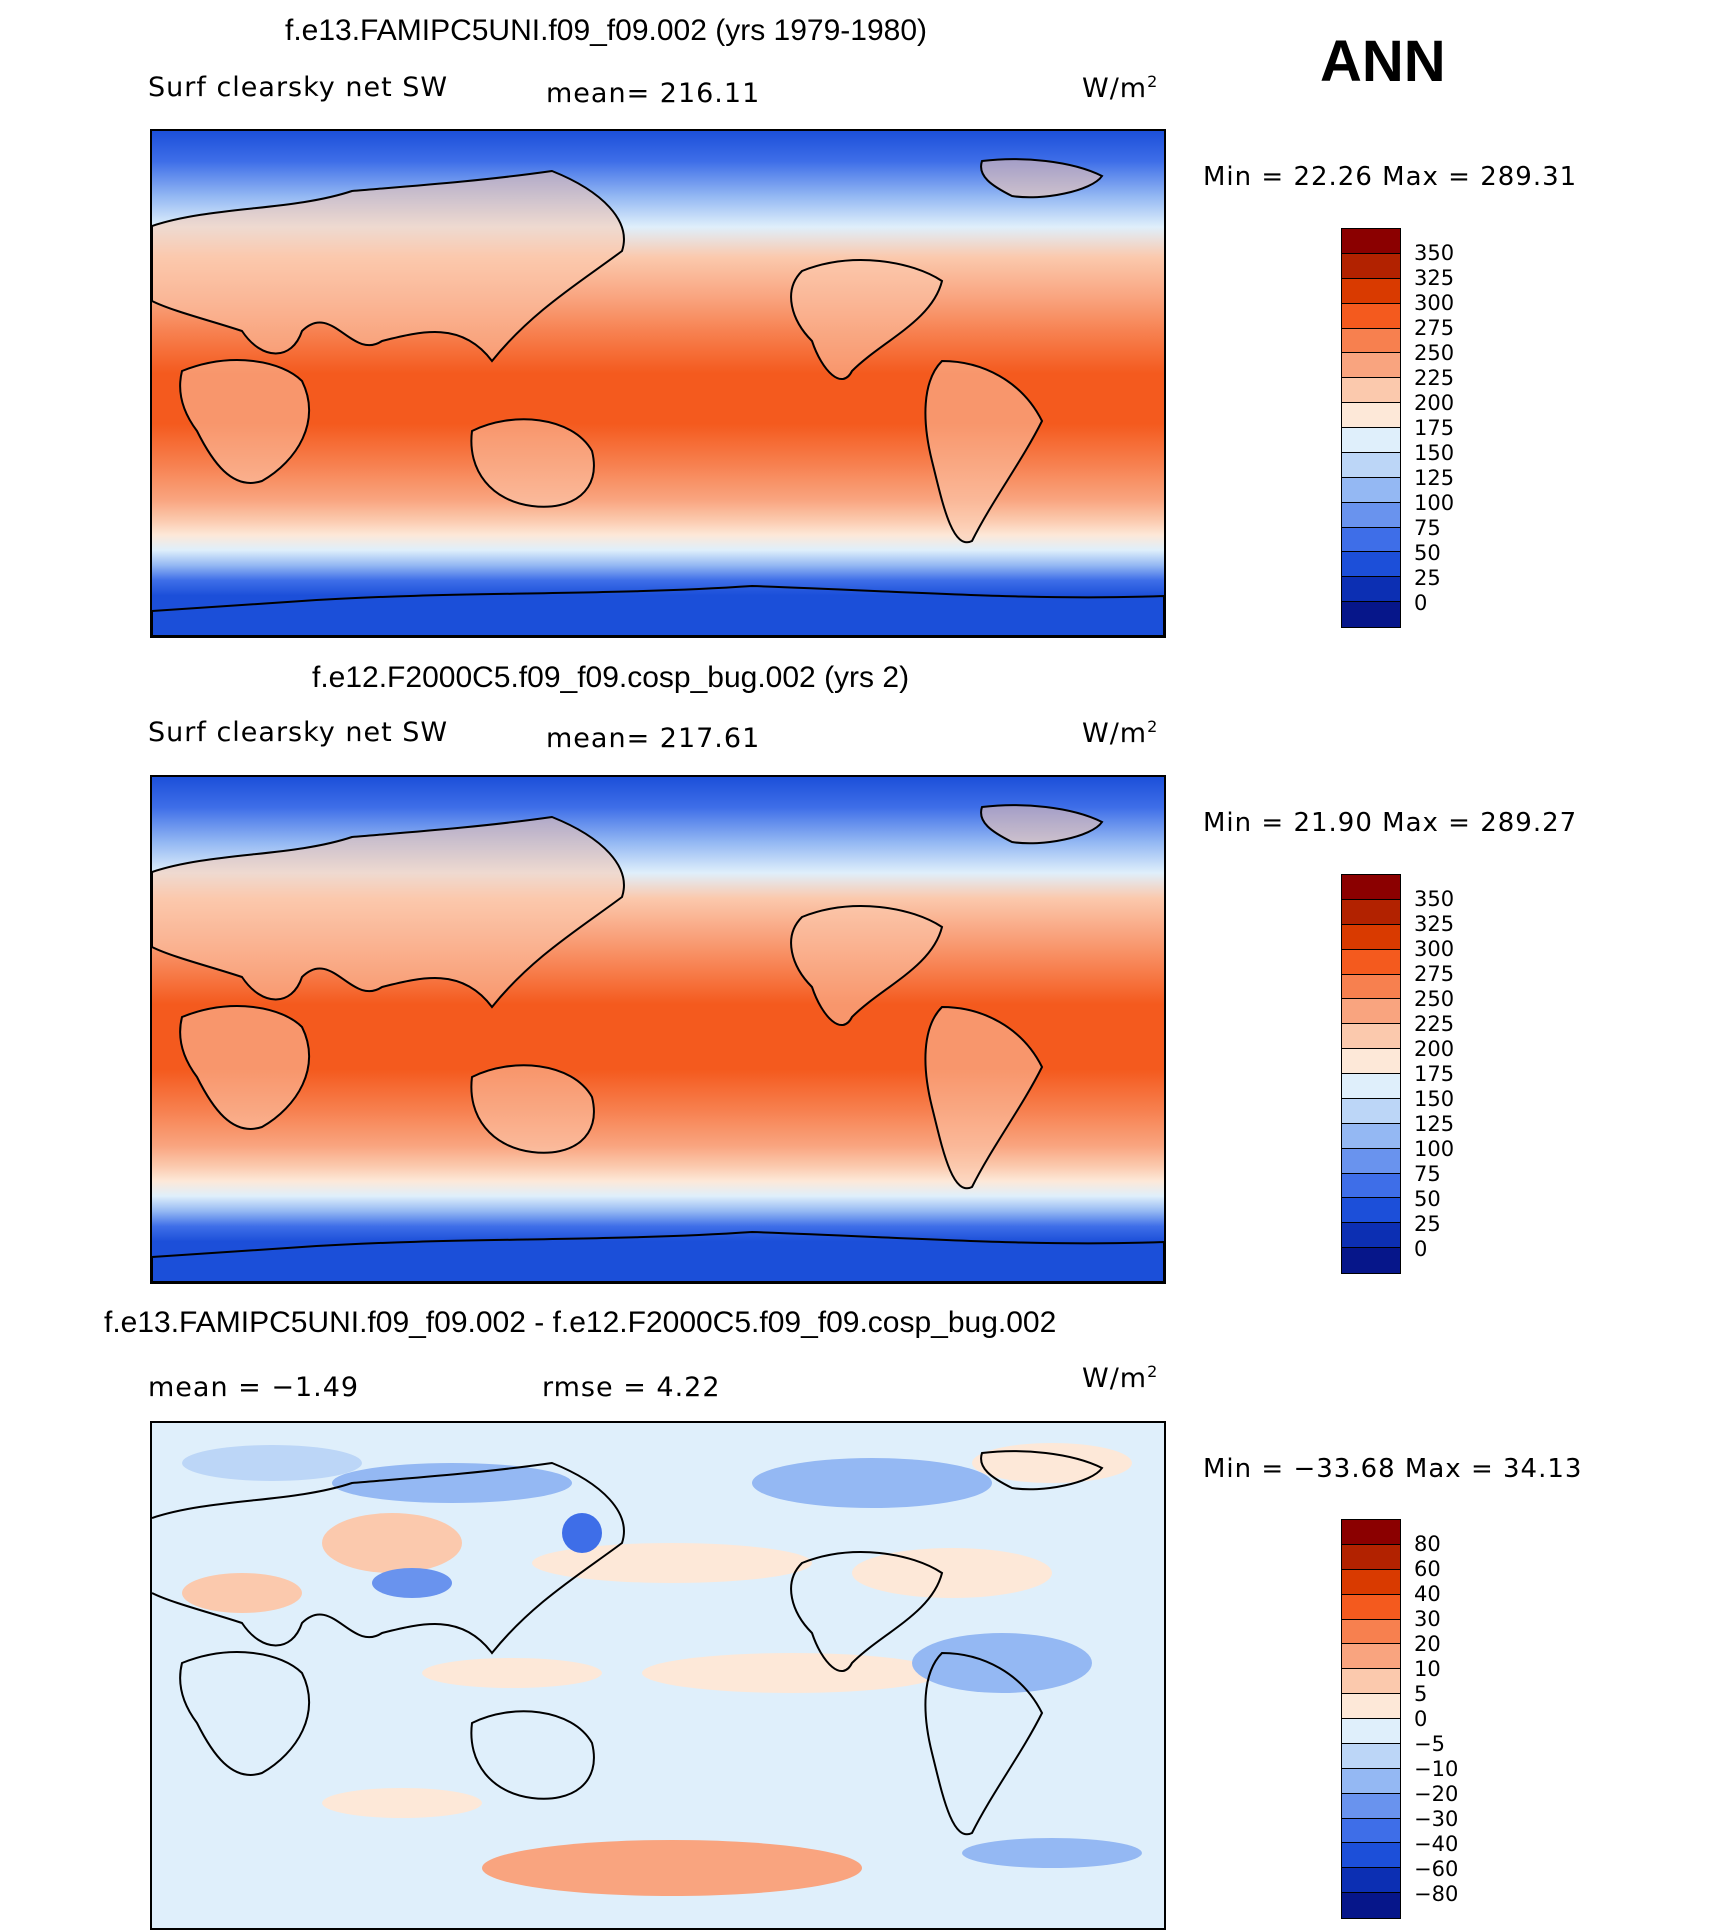 Image resolution: width=1710 pixels, height=1930 pixels. What do you see at coordinates (1436, 1894) in the screenshot?
I see `colorbar-tick-label: −80` at bounding box center [1436, 1894].